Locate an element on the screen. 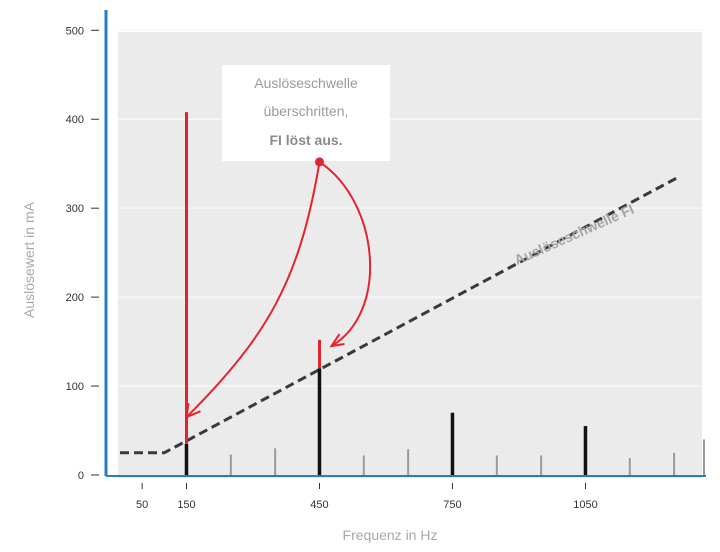 The image size is (720, 552). y-axis-title: Auslösewert in mA is located at coordinates (29, 259).